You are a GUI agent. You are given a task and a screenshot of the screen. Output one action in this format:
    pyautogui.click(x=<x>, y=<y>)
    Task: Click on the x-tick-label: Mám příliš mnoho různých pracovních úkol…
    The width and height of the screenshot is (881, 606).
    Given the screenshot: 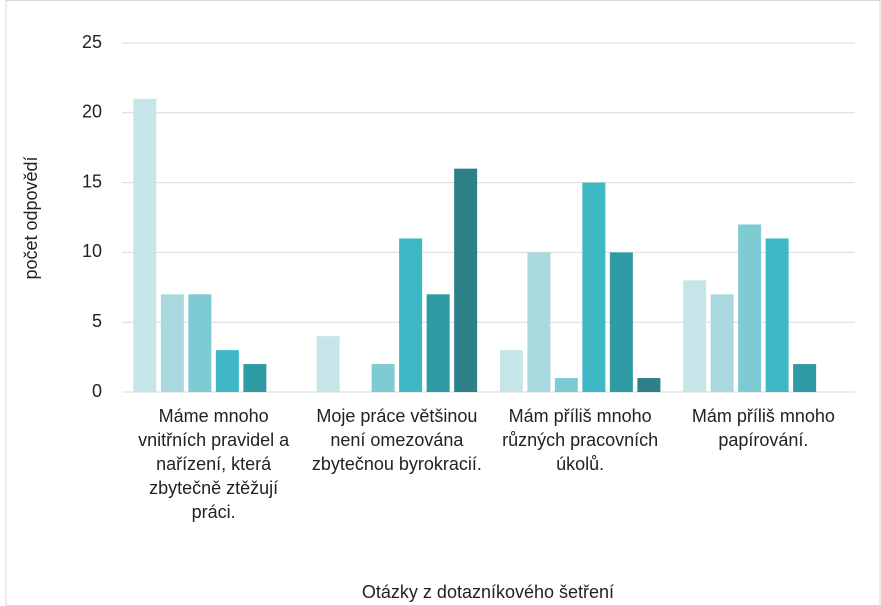 What is the action you would take?
    pyautogui.click(x=580, y=440)
    